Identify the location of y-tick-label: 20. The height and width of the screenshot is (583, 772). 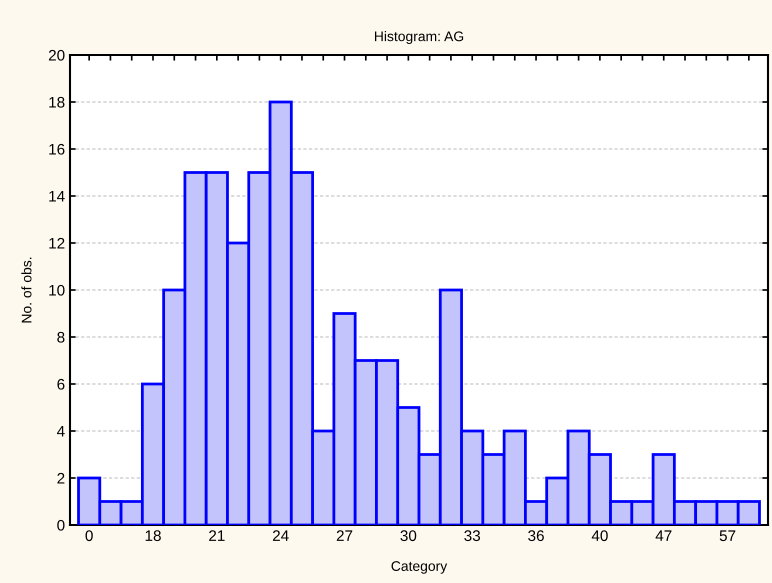
(56, 55).